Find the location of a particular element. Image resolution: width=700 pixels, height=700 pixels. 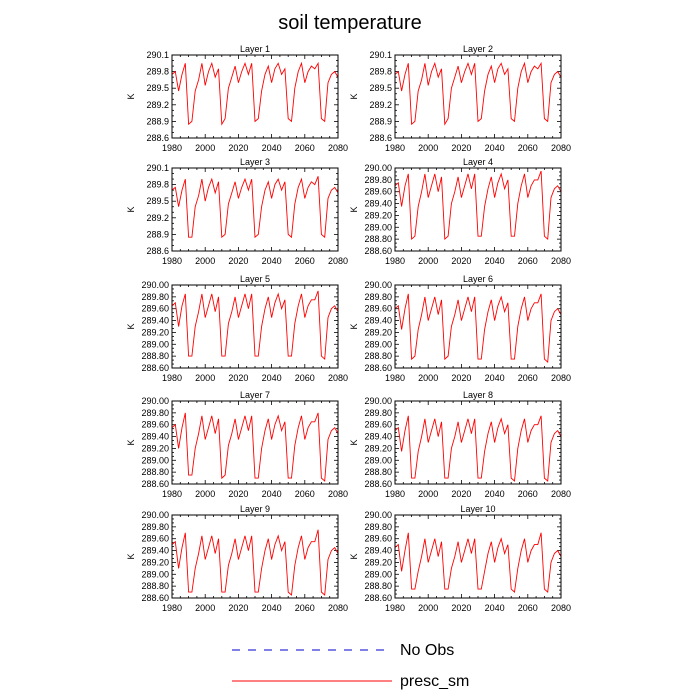

x-tick-label-layer-3: 2040 is located at coordinates (272, 261).